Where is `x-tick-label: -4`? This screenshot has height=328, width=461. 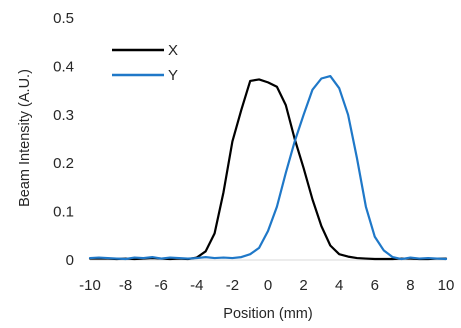 x-tick-label: -4 is located at coordinates (196, 285).